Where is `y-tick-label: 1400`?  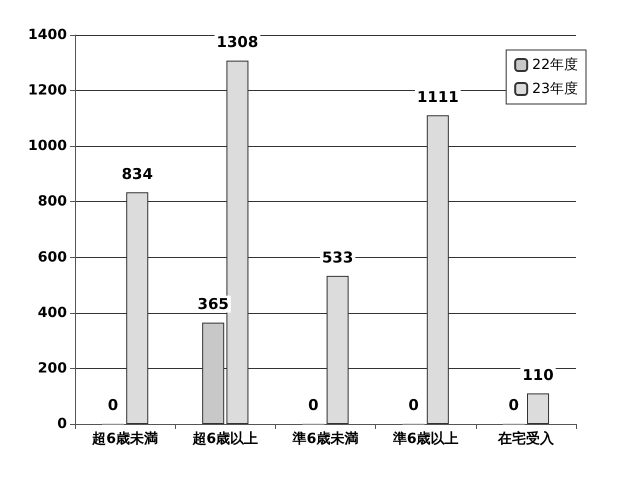 y-tick-label: 1400 is located at coordinates (48, 35).